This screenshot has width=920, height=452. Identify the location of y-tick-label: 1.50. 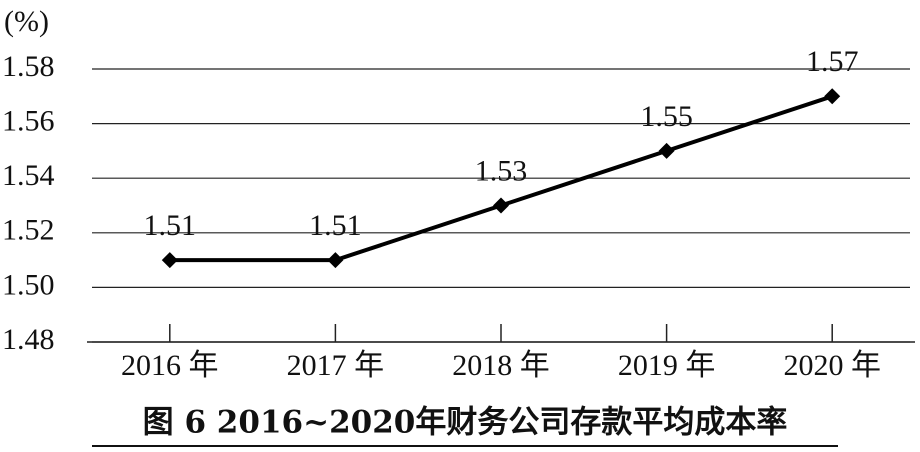
(28, 284).